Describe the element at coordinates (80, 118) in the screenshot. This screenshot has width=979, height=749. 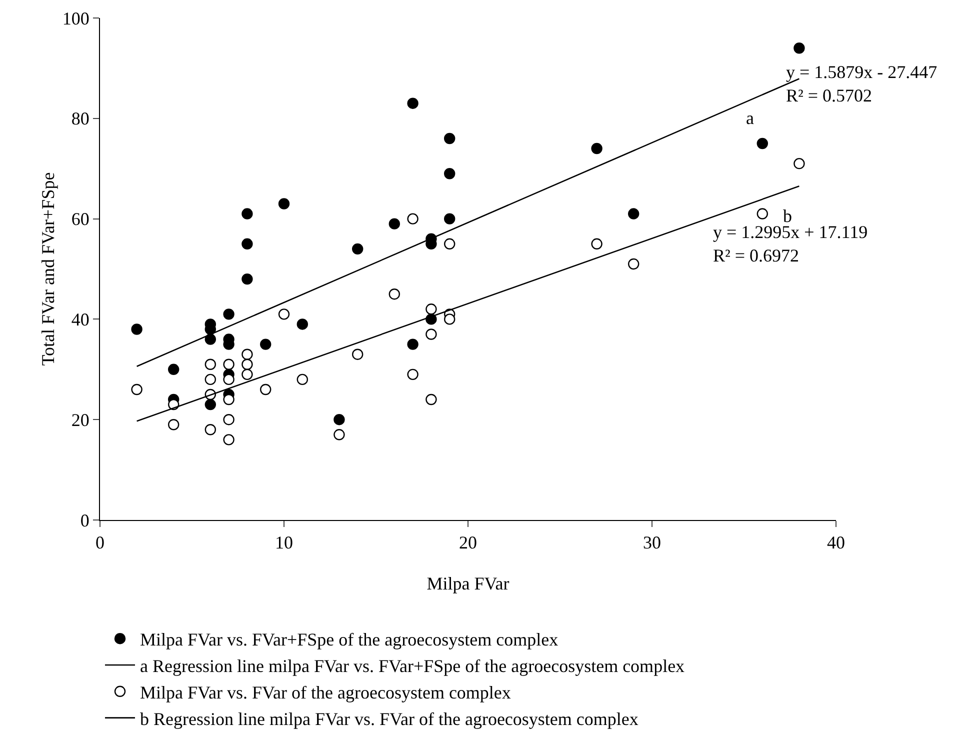
I see `y-tick-label: 80` at that location.